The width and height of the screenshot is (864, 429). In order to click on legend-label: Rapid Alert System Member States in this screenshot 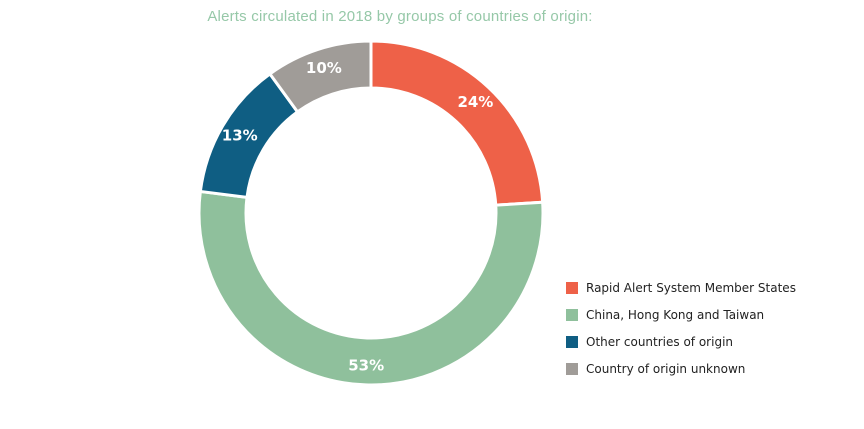, I will do `click(691, 287)`.